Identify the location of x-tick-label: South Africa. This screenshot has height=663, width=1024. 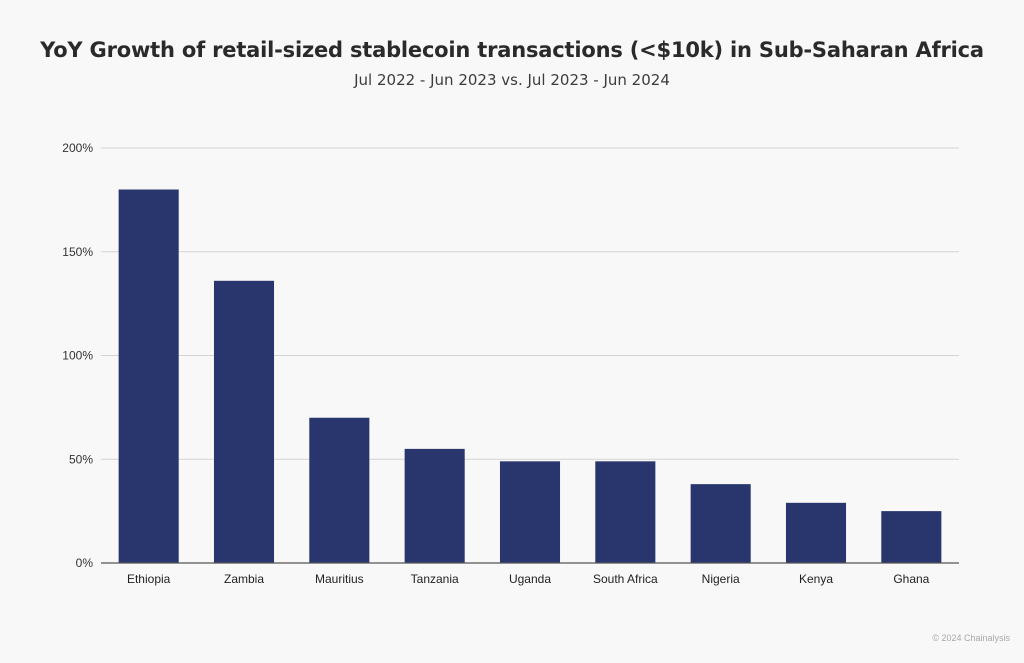
(625, 579).